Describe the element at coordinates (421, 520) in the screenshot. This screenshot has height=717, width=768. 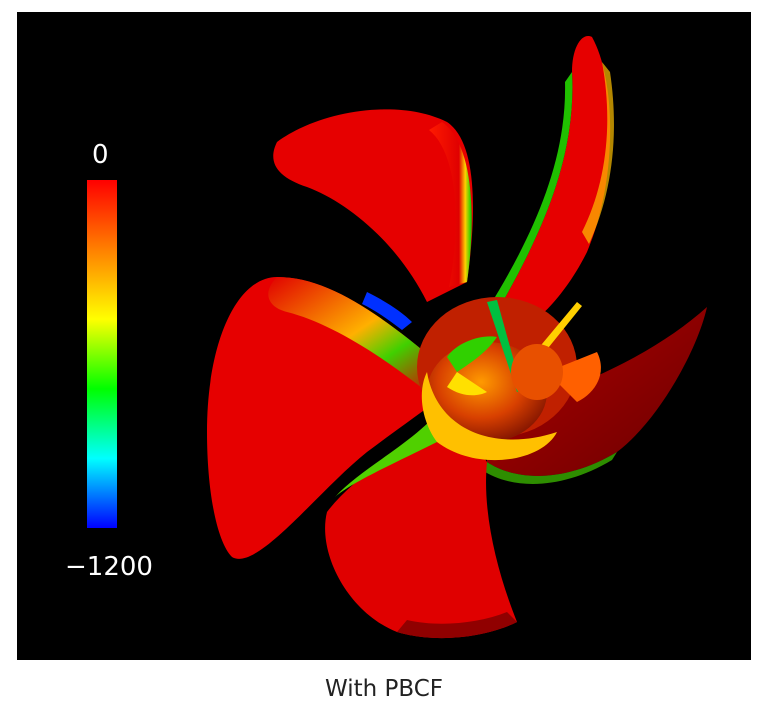
I see `blade-bottom` at that location.